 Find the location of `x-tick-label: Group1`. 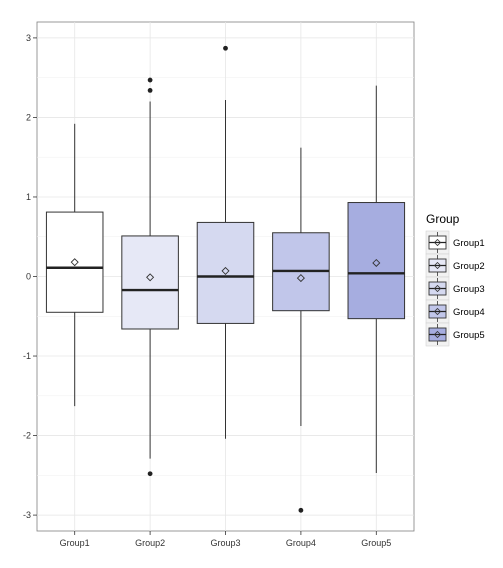

x-tick-label: Group1 is located at coordinates (75, 543).